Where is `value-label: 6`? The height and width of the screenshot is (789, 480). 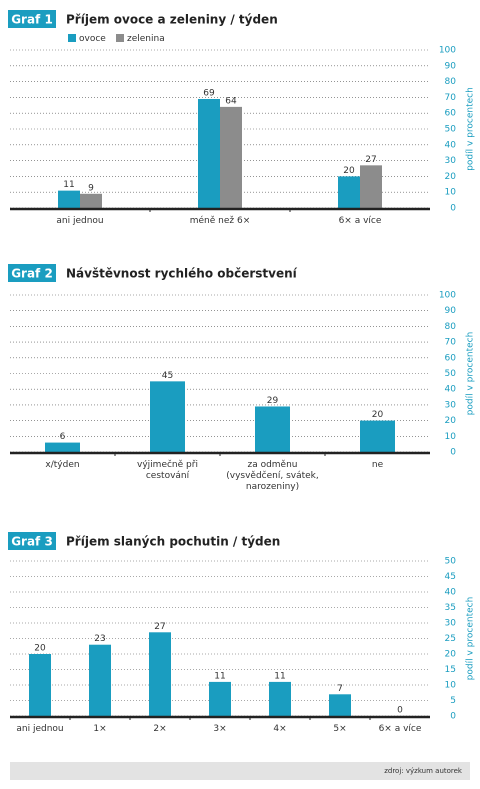
value-label: 6 is located at coordinates (63, 437).